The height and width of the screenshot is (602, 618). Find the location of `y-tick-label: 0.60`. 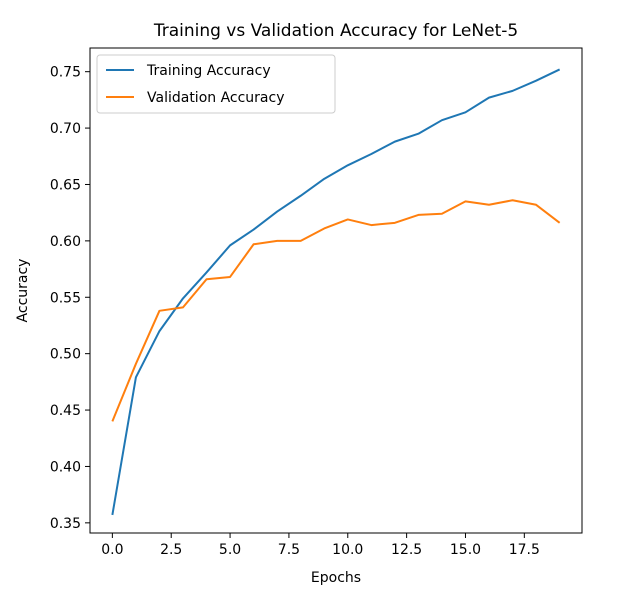

y-tick-label: 0.60 is located at coordinates (65, 242).